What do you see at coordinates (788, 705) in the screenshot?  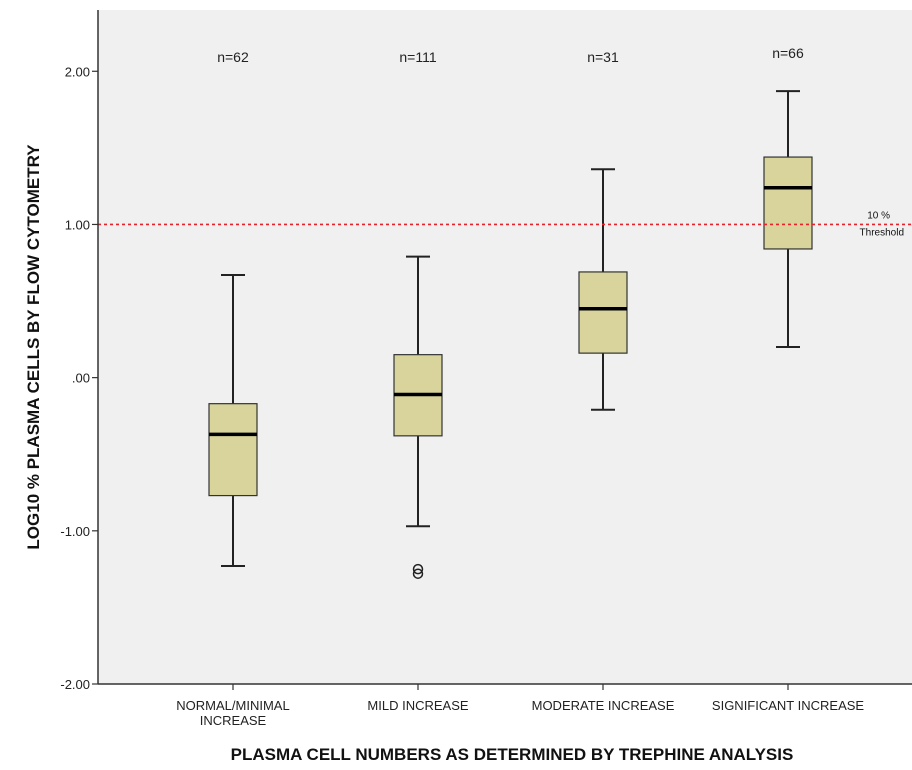 I see `x-category-label: SIGNIFICANT INCREASE` at bounding box center [788, 705].